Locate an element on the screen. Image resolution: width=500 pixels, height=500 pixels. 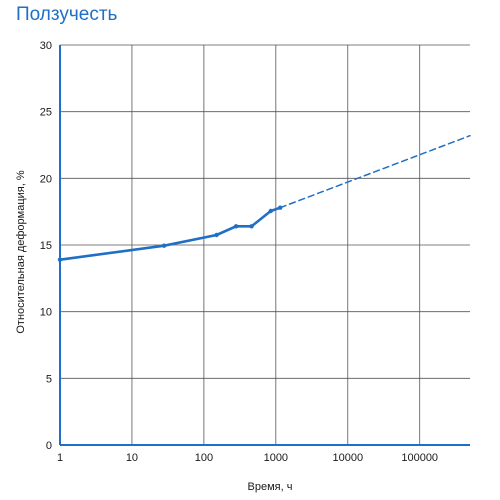
y-tick-label: 15 is located at coordinates (46, 246).